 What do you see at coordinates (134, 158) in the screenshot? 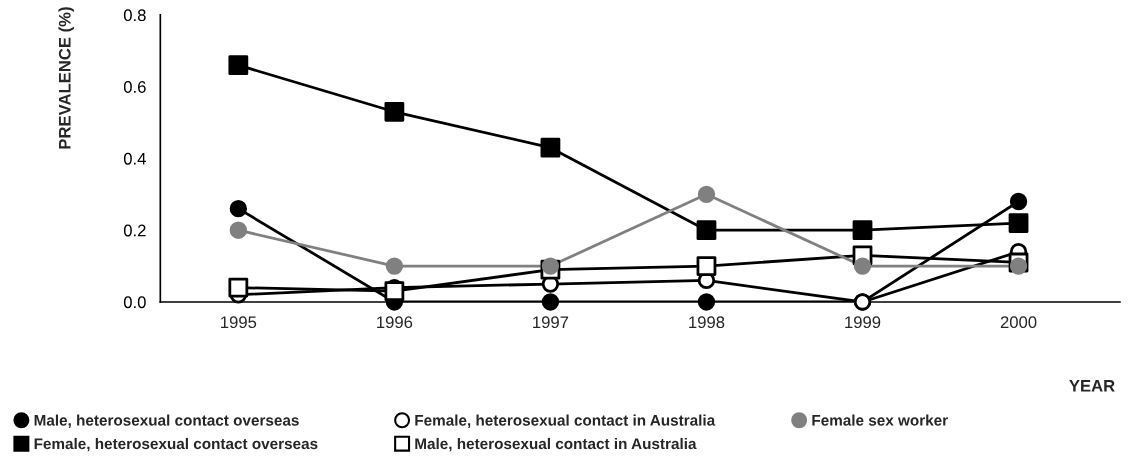
I see `y-tick-label: 0.4` at bounding box center [134, 158].